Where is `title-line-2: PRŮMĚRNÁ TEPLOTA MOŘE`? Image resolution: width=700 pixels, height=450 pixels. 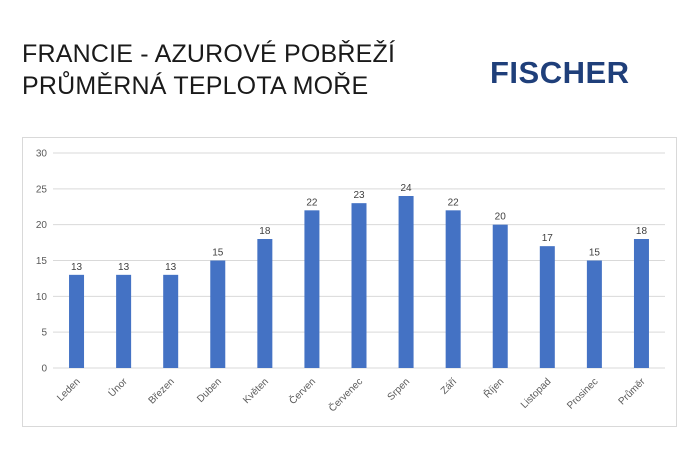 title-line-2: PRŮMĚRNÁ TEPLOTA MOŘE is located at coordinates (195, 86).